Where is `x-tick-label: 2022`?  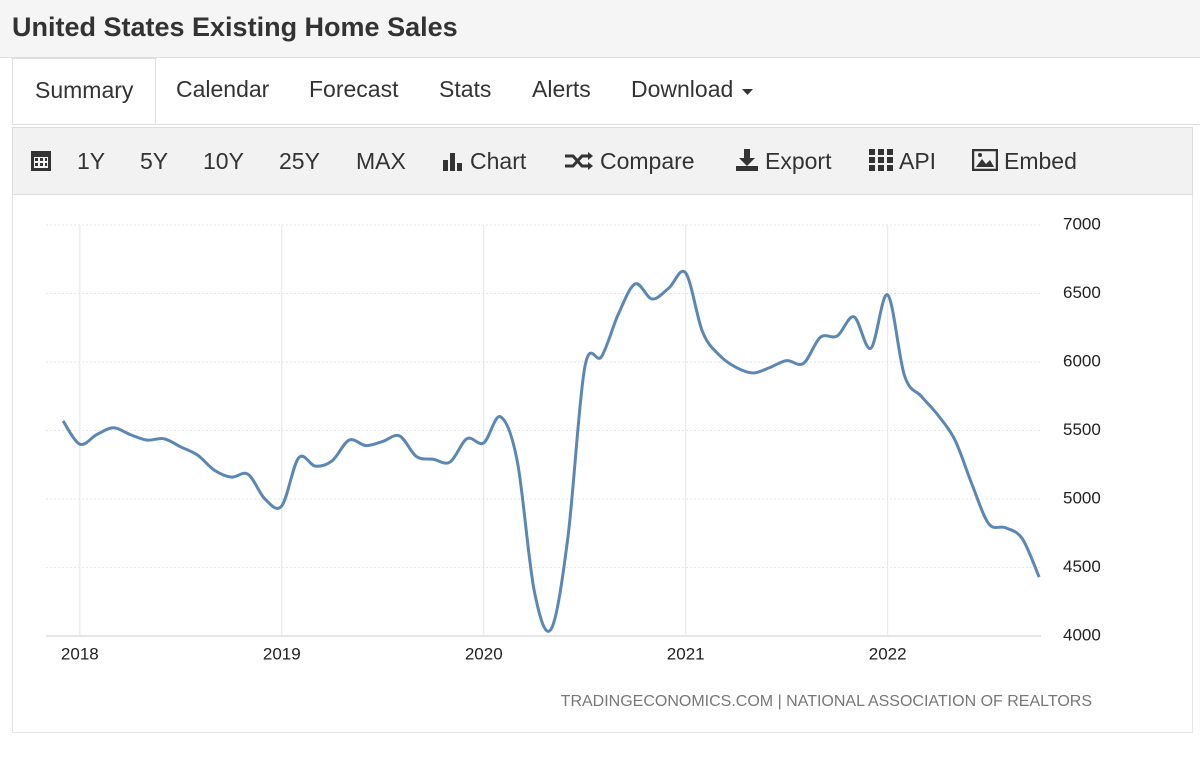 x-tick-label: 2022 is located at coordinates (888, 653).